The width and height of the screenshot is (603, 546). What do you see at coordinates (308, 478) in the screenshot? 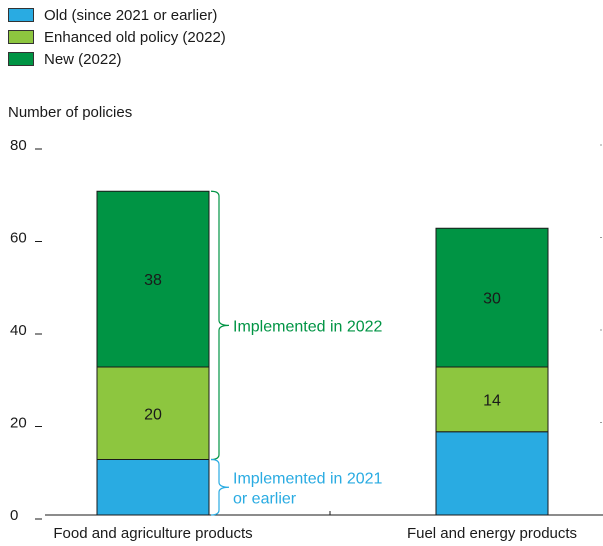
I see `annotation-text: Implemented in 2021` at bounding box center [308, 478].